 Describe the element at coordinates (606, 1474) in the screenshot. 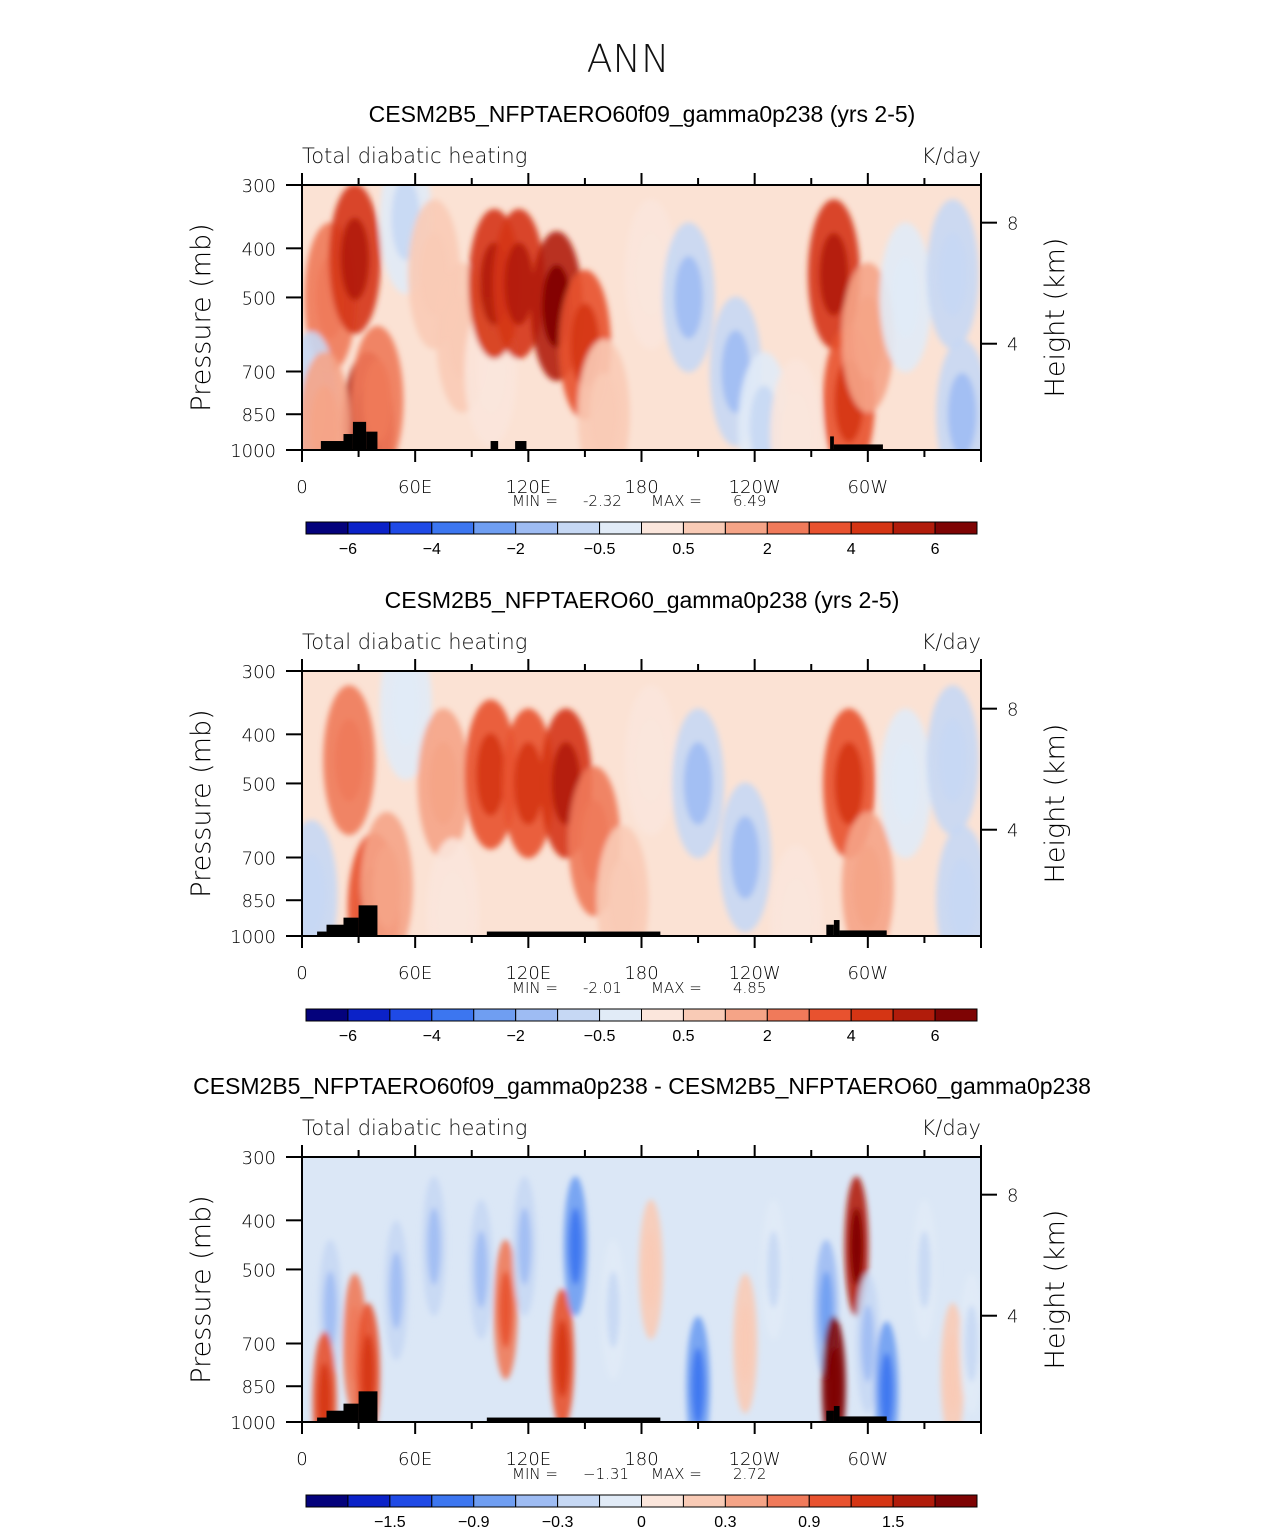

I see `stats-min-value: −1.31` at that location.